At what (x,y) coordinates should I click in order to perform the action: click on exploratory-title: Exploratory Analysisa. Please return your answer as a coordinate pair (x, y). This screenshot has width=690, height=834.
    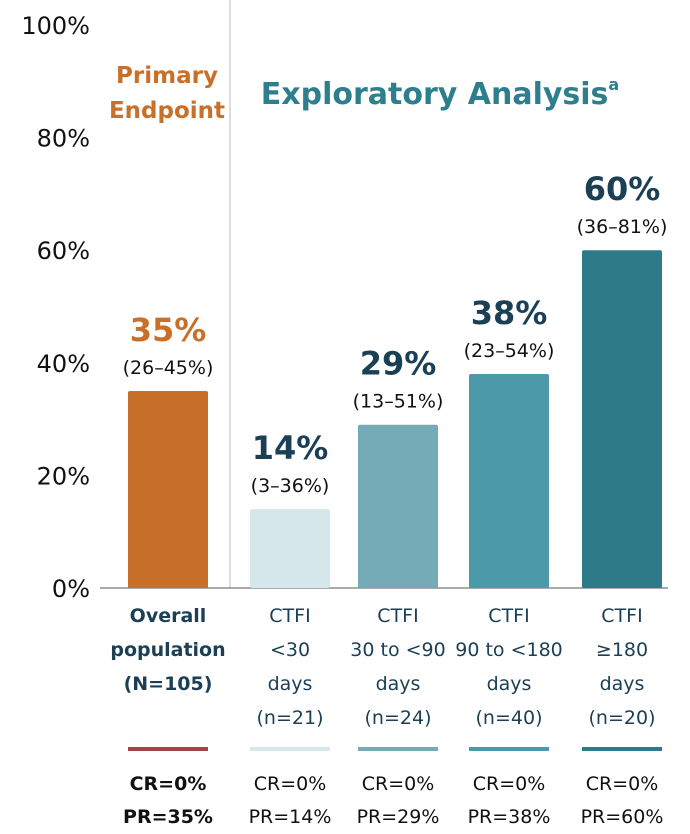
    Looking at the image, I should click on (440, 93).